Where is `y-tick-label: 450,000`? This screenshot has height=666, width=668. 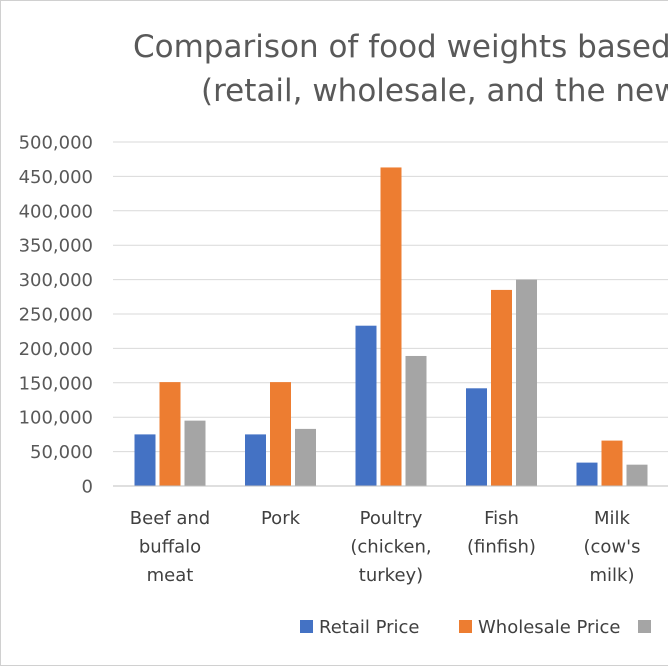
y-tick-label: 450,000 is located at coordinates (56, 177).